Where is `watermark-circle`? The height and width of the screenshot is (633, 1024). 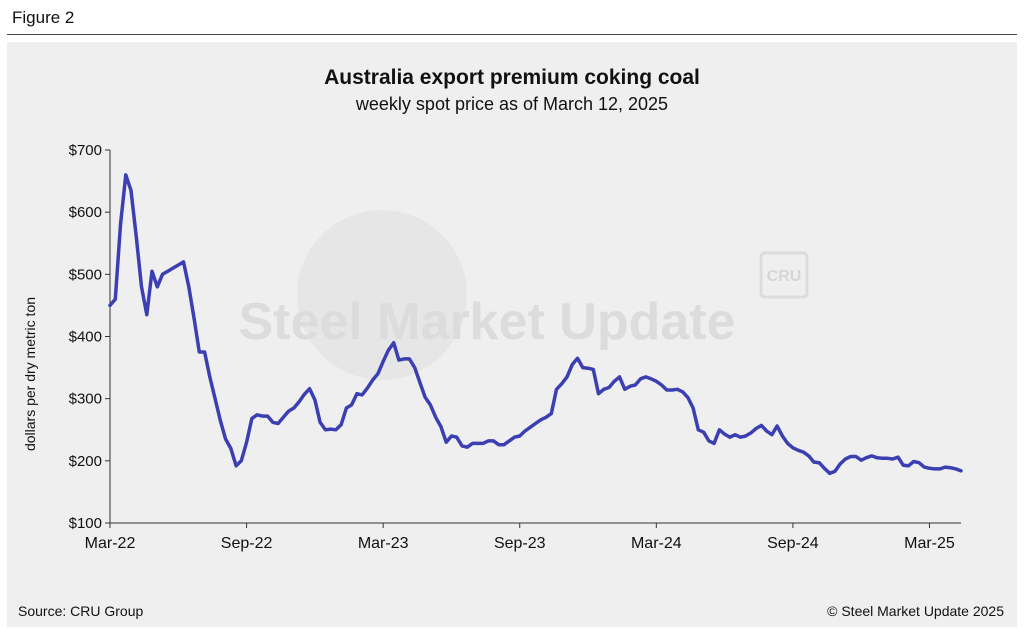
watermark-circle is located at coordinates (382, 295).